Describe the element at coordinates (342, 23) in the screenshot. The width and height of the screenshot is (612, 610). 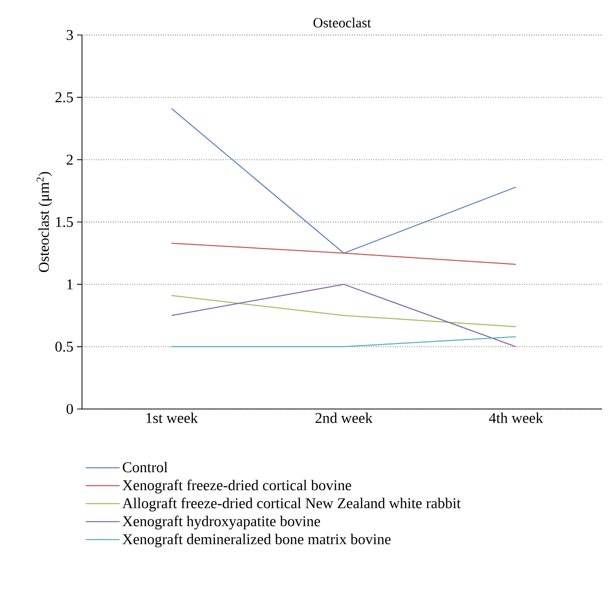
I see `chart-title: Osteoclast` at that location.